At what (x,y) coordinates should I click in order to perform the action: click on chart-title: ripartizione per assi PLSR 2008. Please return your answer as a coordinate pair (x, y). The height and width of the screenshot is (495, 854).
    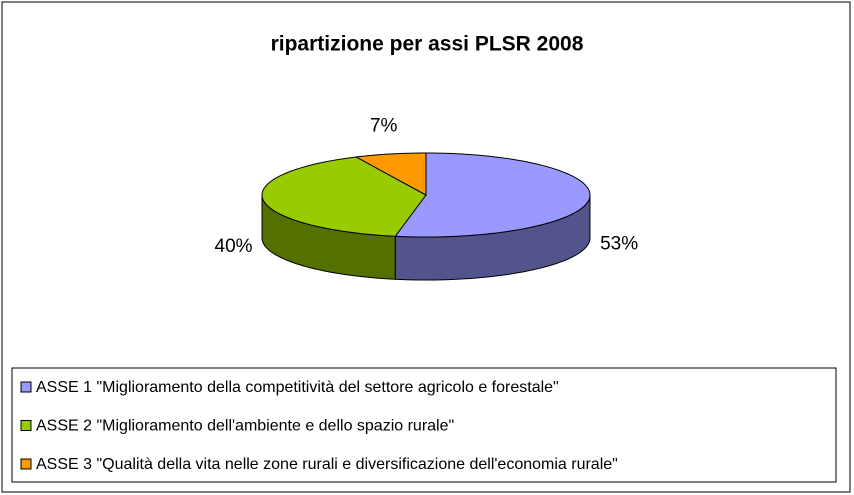
    Looking at the image, I should click on (427, 44).